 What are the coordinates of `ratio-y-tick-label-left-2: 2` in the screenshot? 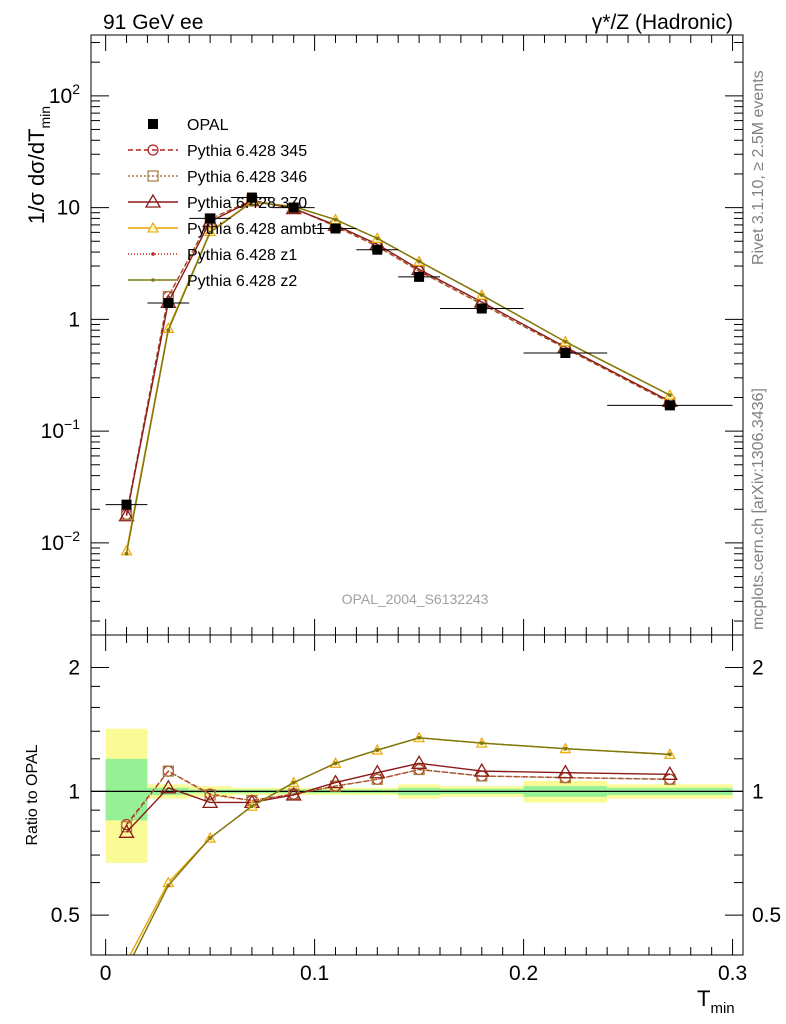 It's located at (74, 668).